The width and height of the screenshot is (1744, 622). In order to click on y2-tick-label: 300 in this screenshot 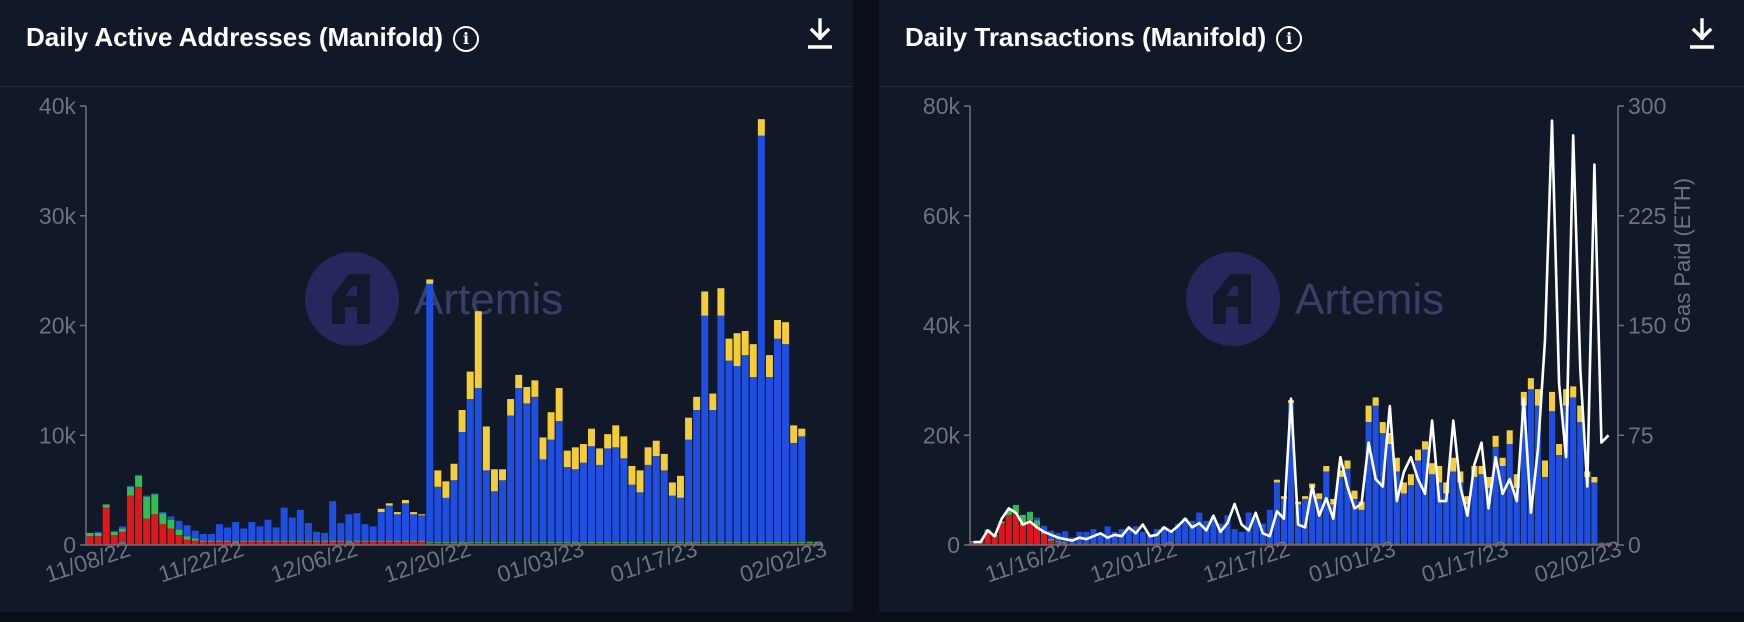, I will do `click(1647, 106)`.